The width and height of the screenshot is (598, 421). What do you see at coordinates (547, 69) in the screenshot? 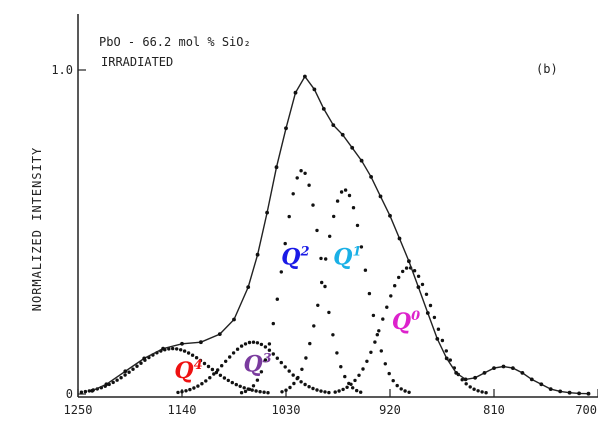
I see `panel-label: (b)` at bounding box center [547, 69].